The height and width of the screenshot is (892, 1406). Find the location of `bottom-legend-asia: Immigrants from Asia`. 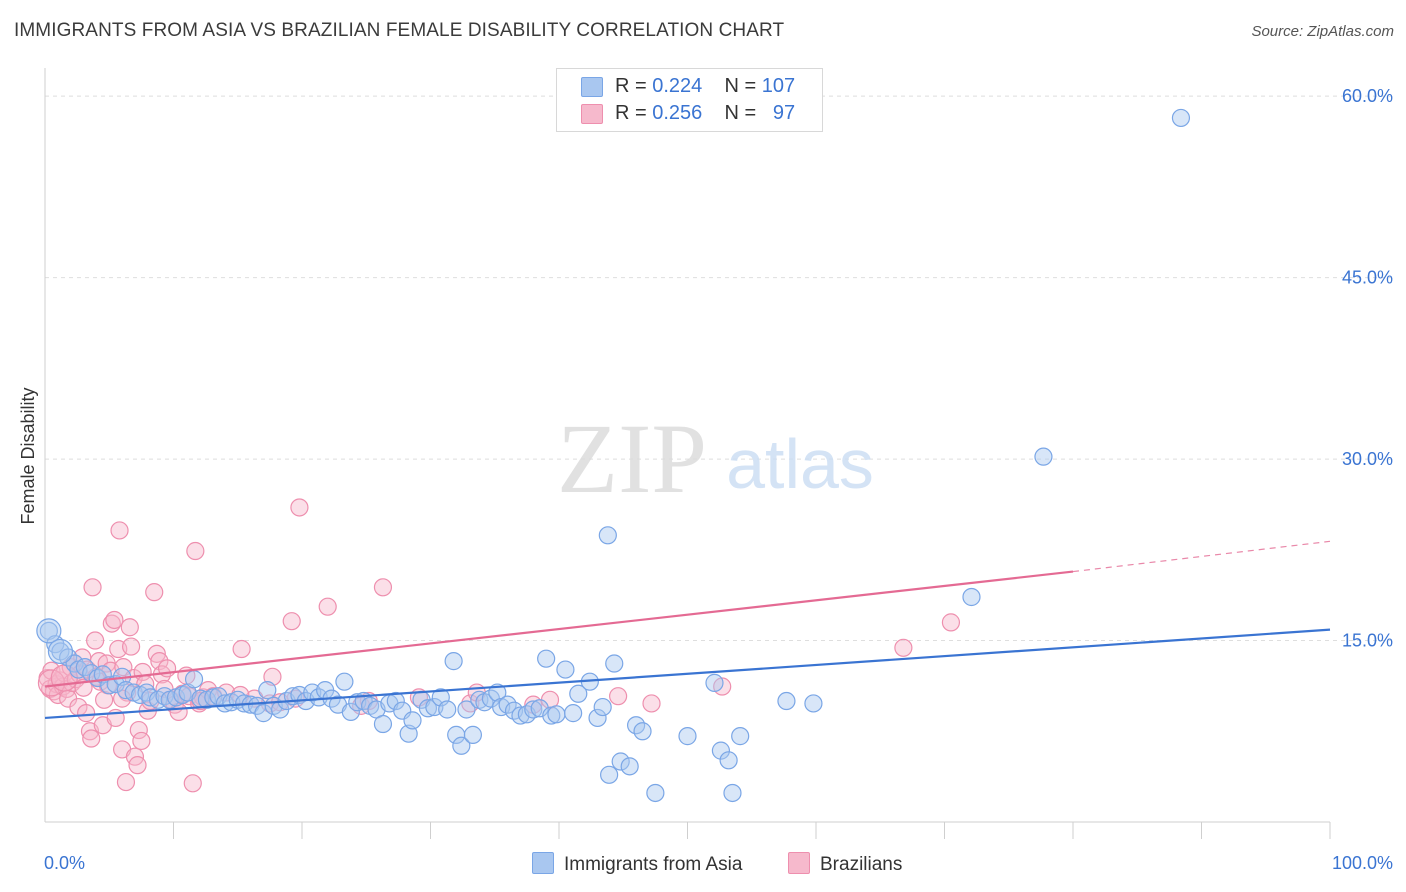

bottom-legend-asia: Immigrants from Asia is located at coordinates (637, 864).